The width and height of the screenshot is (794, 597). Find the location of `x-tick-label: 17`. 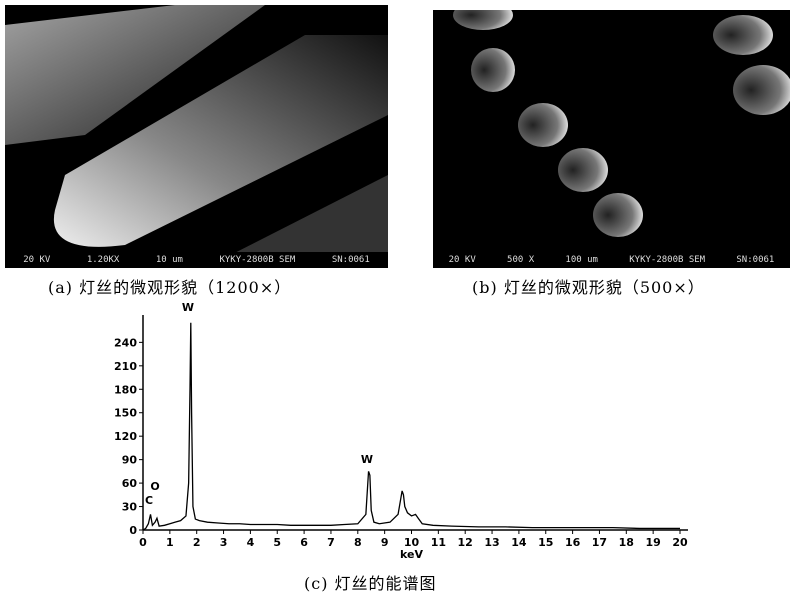

x-tick-label: 17 is located at coordinates (599, 542).